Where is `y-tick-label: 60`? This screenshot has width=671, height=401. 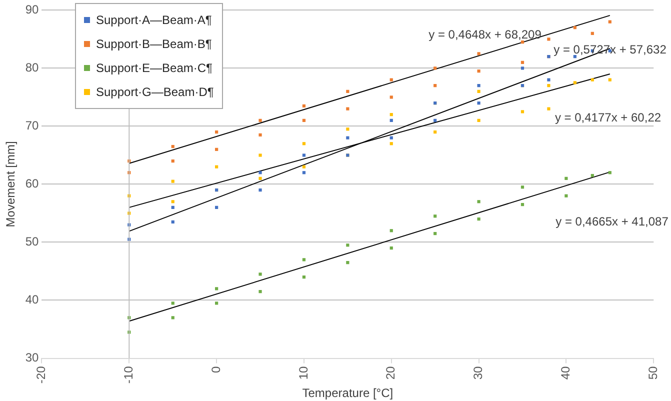 y-tick-label: 60 is located at coordinates (32, 183).